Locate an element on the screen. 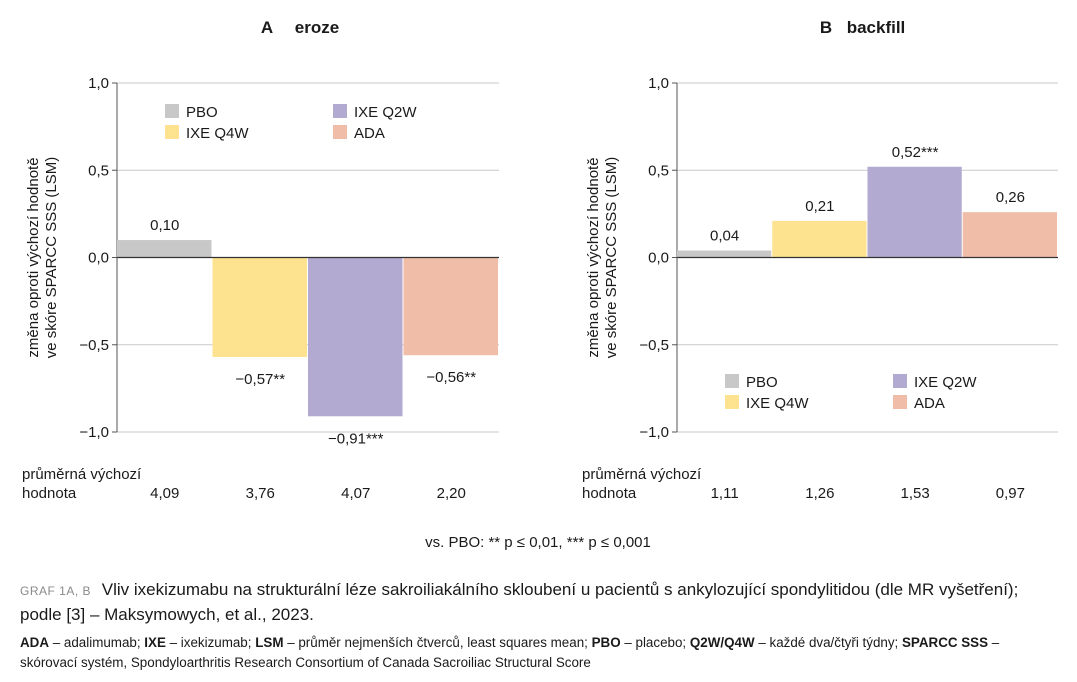 The image size is (1077, 682). baseline-value: 4,09 is located at coordinates (164, 493).